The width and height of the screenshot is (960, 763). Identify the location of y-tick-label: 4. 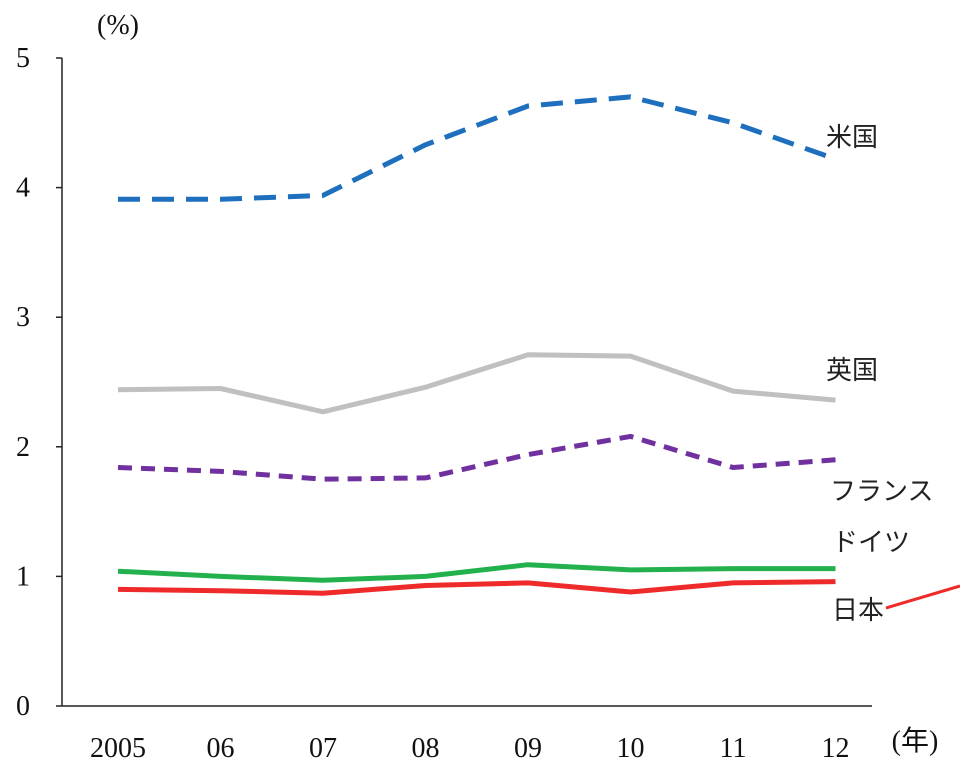
(23, 188).